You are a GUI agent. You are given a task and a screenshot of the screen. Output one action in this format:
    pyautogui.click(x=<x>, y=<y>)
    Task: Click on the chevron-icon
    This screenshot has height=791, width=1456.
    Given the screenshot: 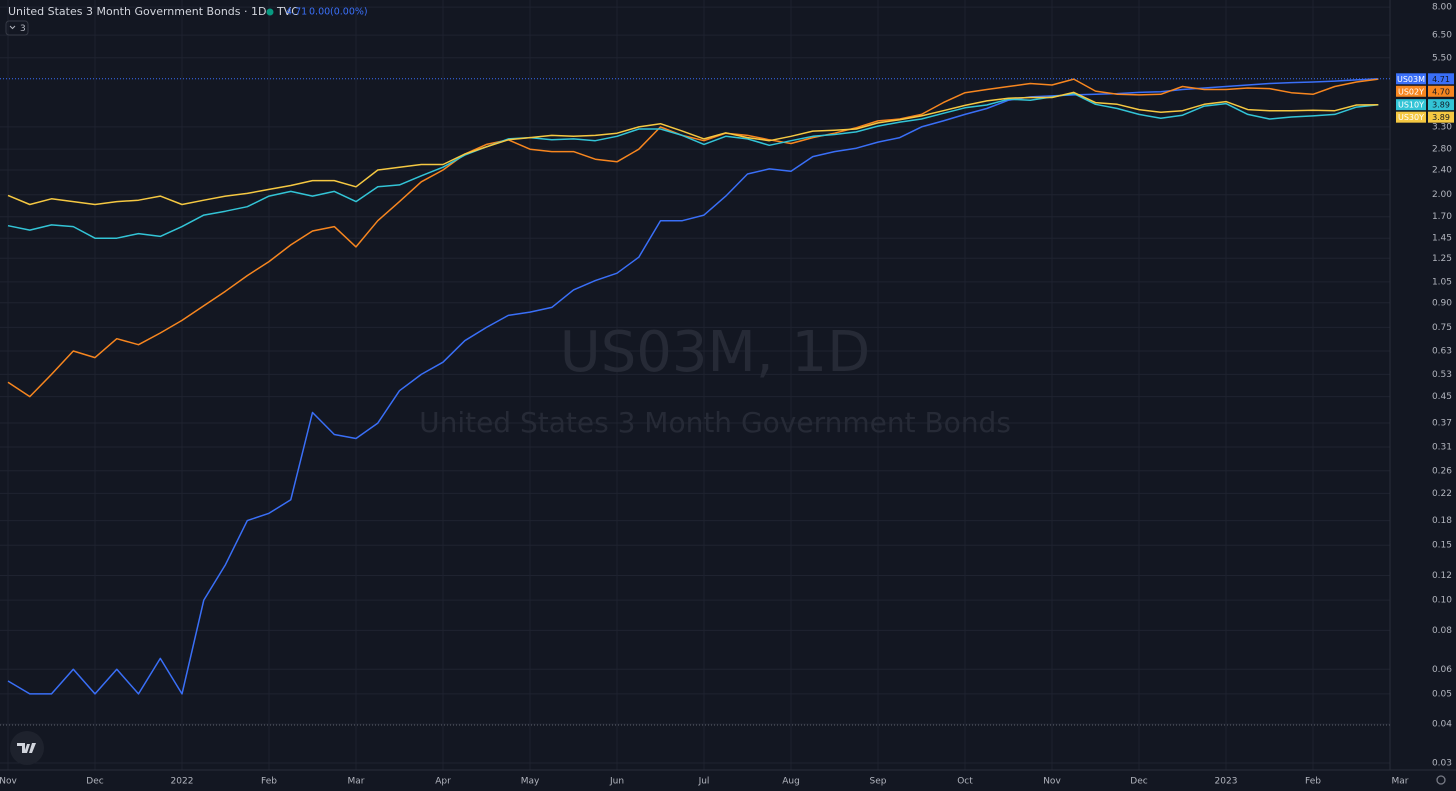 What is the action you would take?
    pyautogui.click(x=12, y=27)
    